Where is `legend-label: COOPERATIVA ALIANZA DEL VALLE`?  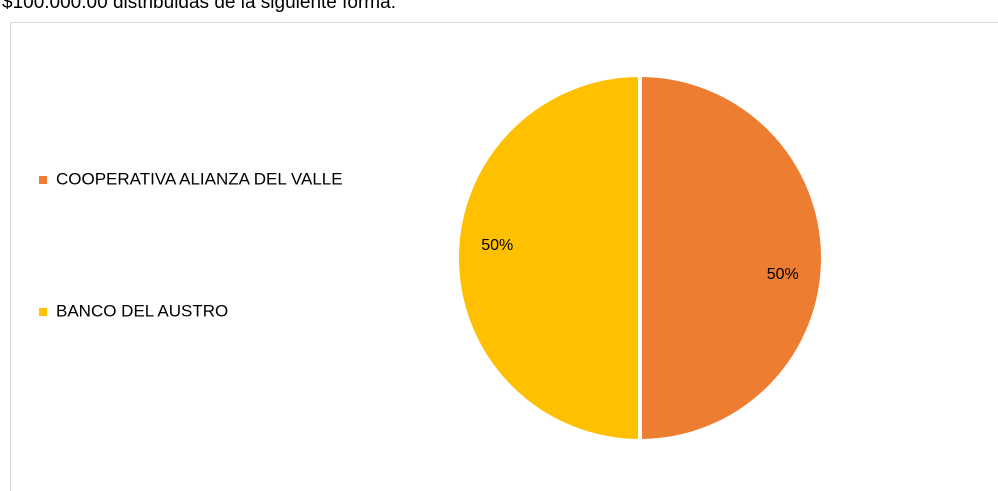
legend-label: COOPERATIVA ALIANZA DEL VALLE is located at coordinates (199, 178).